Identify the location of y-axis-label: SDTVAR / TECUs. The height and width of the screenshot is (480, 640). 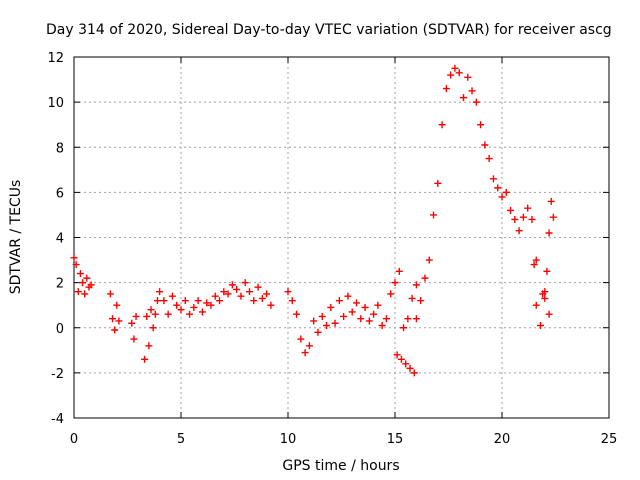
(16, 237).